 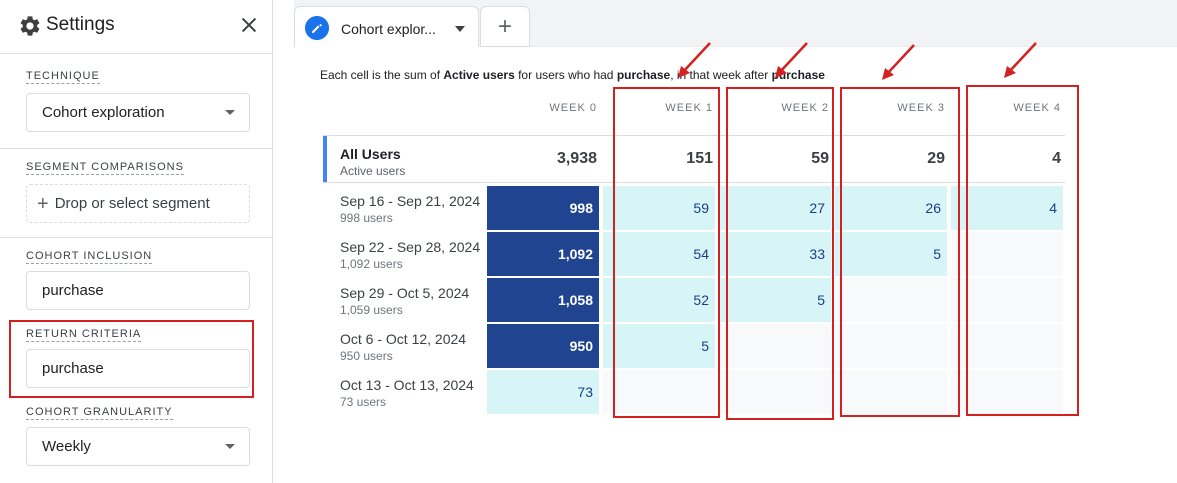 I want to click on cohort-granularity-label: COHORT GRANULARITY, so click(x=99, y=413).